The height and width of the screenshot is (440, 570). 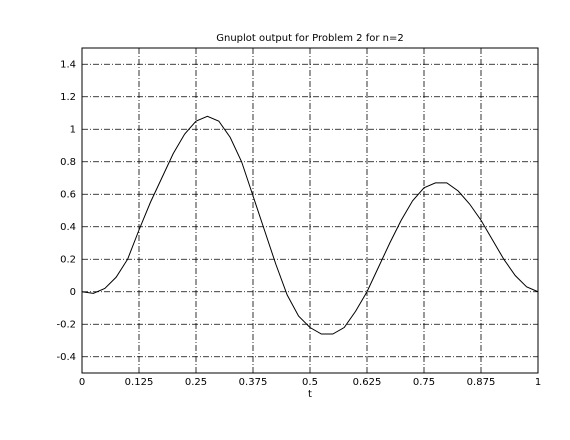 What do you see at coordinates (538, 382) in the screenshot?
I see `x-tick-label: 1` at bounding box center [538, 382].